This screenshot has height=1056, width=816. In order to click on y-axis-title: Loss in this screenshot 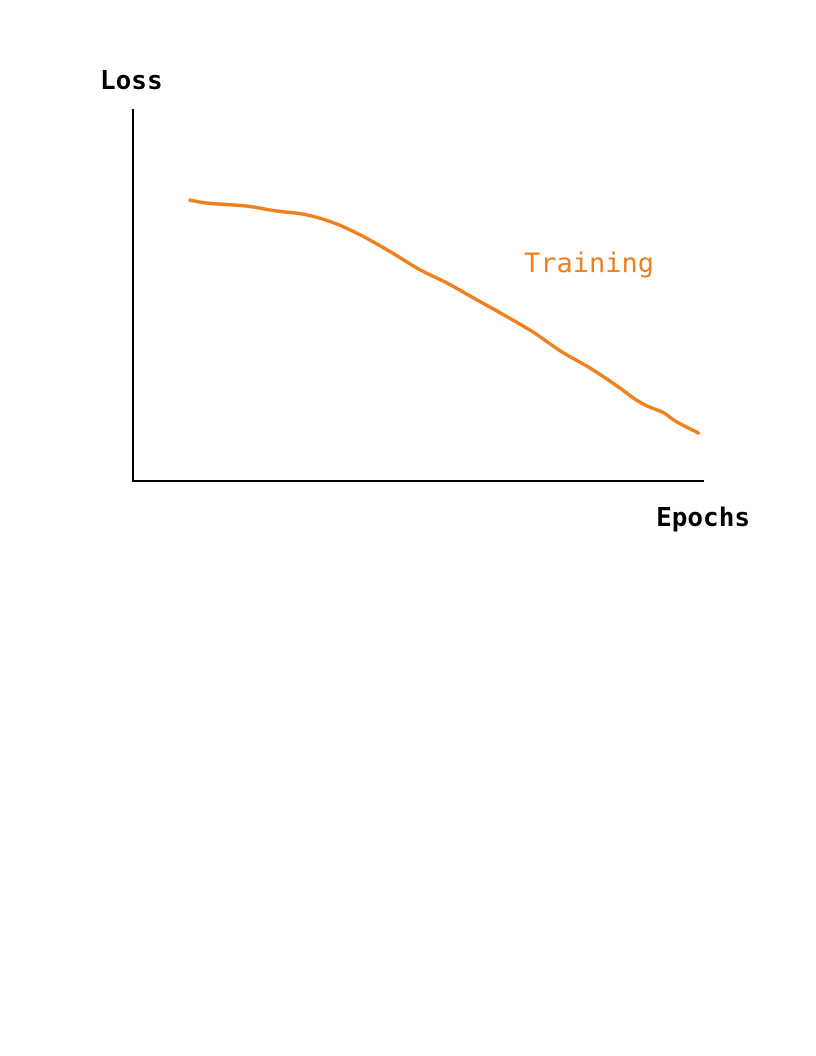, I will do `click(131, 81)`.